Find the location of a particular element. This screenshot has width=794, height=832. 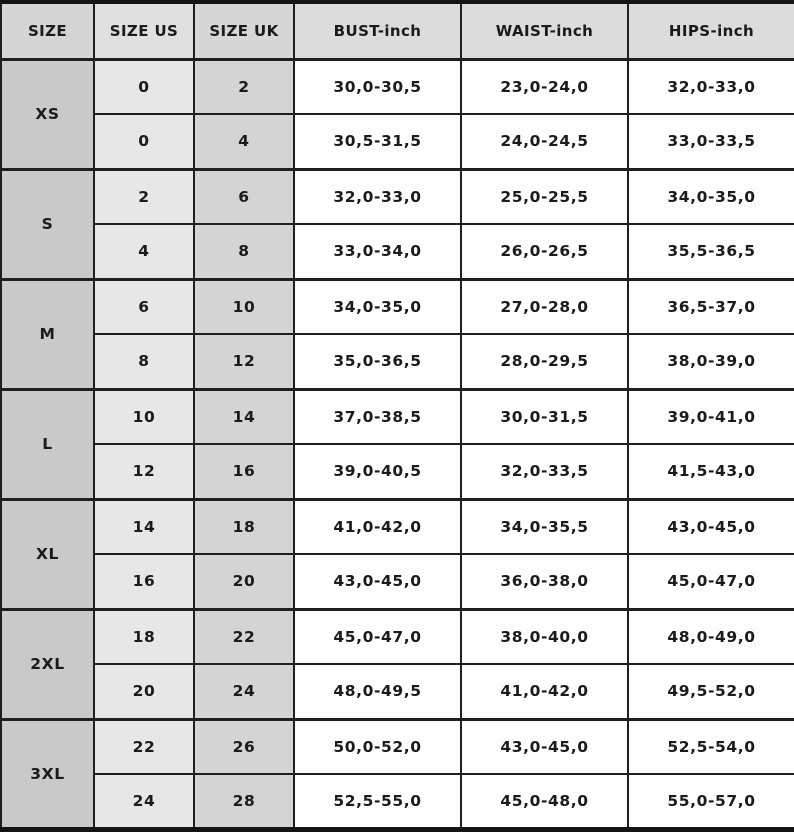

cell-size-uk: 14 is located at coordinates (244, 416).